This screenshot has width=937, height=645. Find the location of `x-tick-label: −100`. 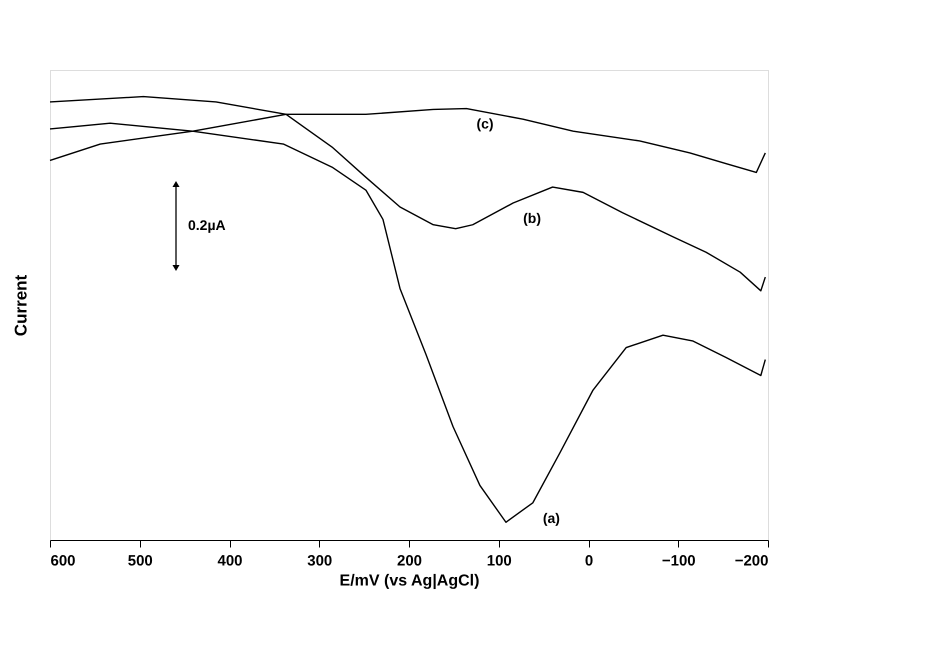

x-tick-label: −100 is located at coordinates (679, 561).